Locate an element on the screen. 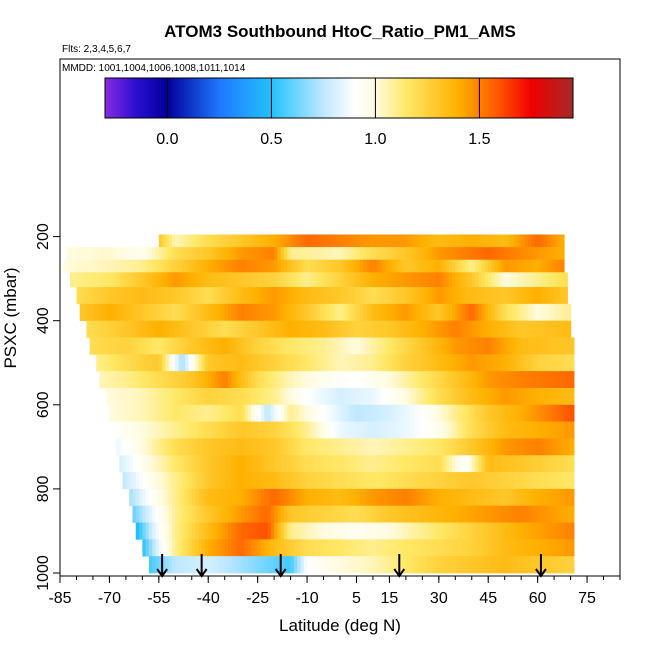 The height and width of the screenshot is (650, 650). x-tick-label: 60 is located at coordinates (538, 598).